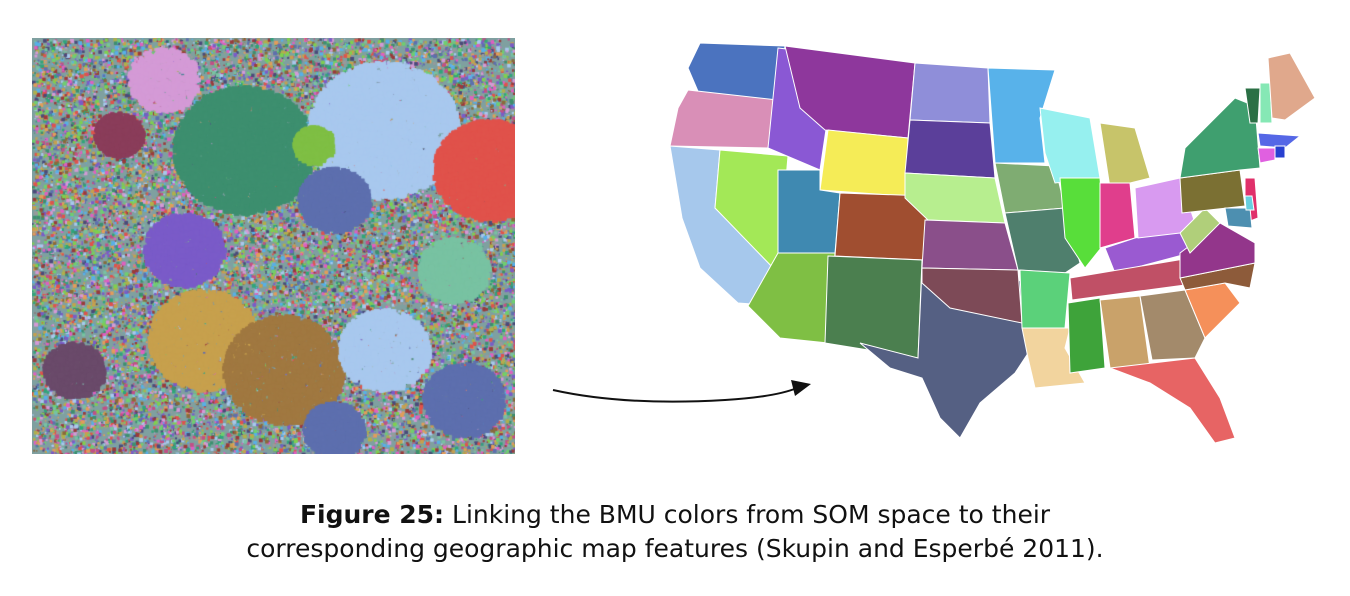 Image resolution: width=1350 pixels, height=596 pixels. What do you see at coordinates (970, 245) in the screenshot?
I see `state-ks` at bounding box center [970, 245].